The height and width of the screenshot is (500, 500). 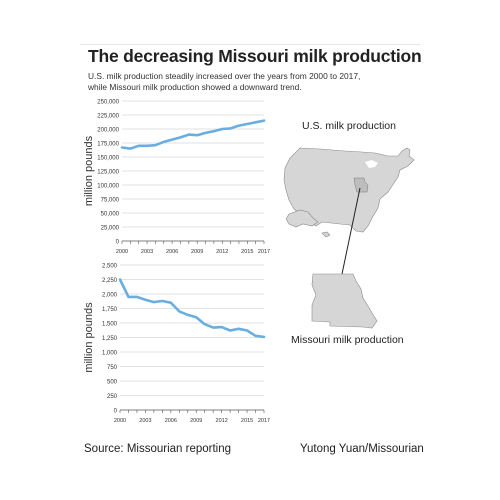 I want to click on y-tick-label: 250,000, so click(x=108, y=102).